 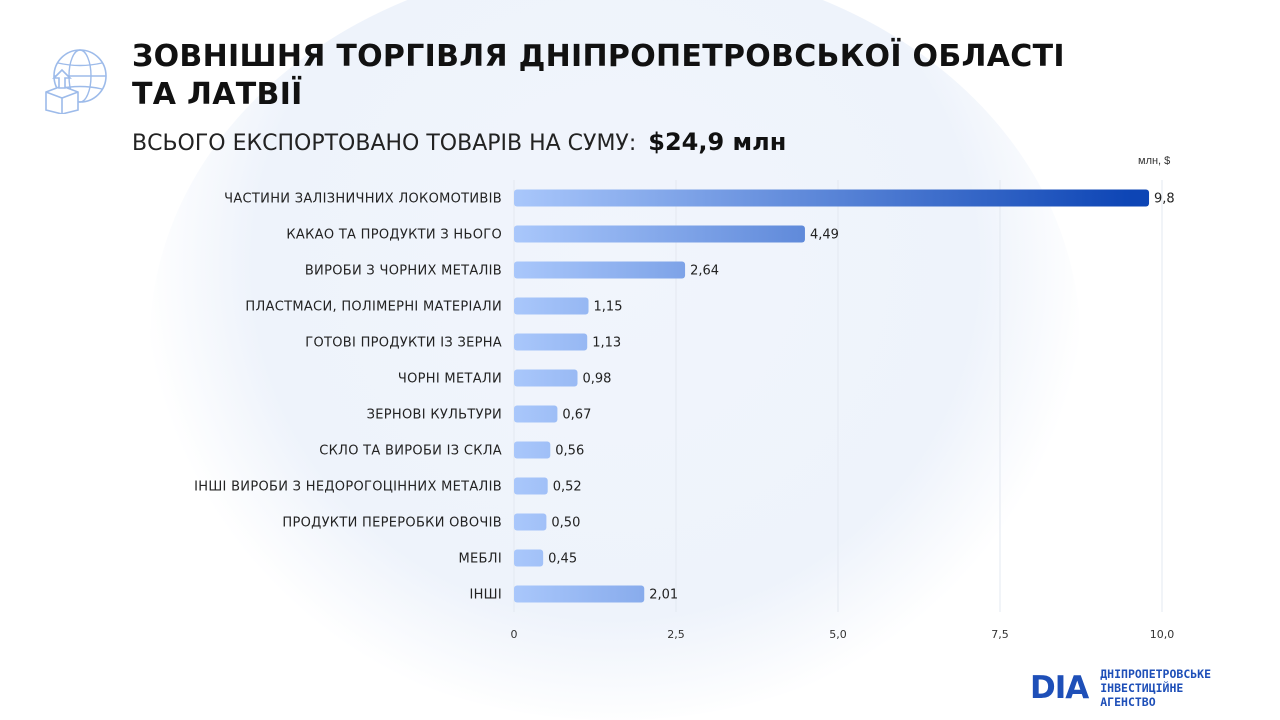 I want to click on category-label: СКЛО ТА ВИРОБИ ІЗ СКЛА, so click(x=410, y=451).